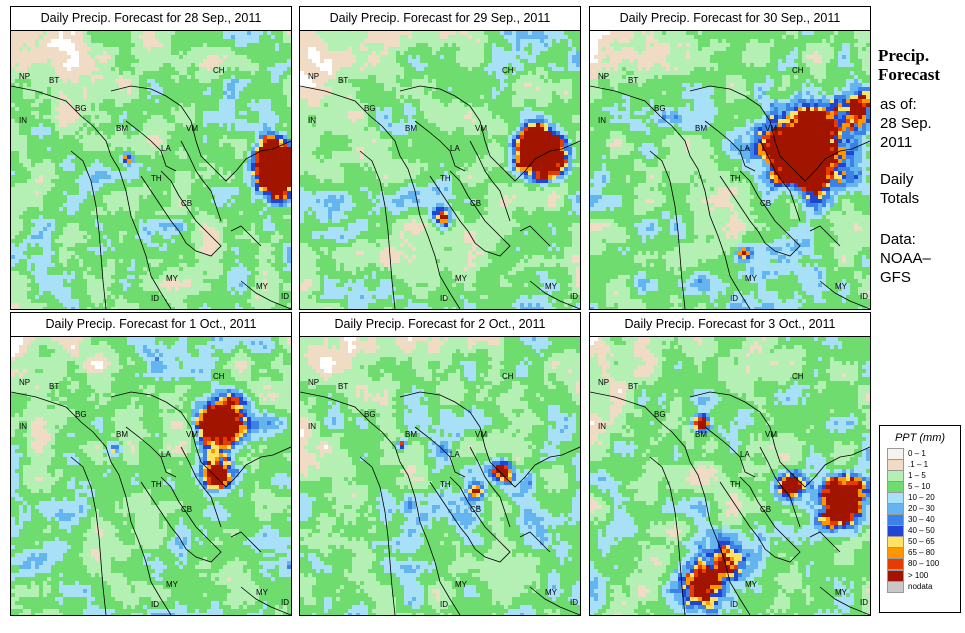 The image size is (965, 633). I want to click on as-of-line-2: 28 Sep., so click(922, 123).